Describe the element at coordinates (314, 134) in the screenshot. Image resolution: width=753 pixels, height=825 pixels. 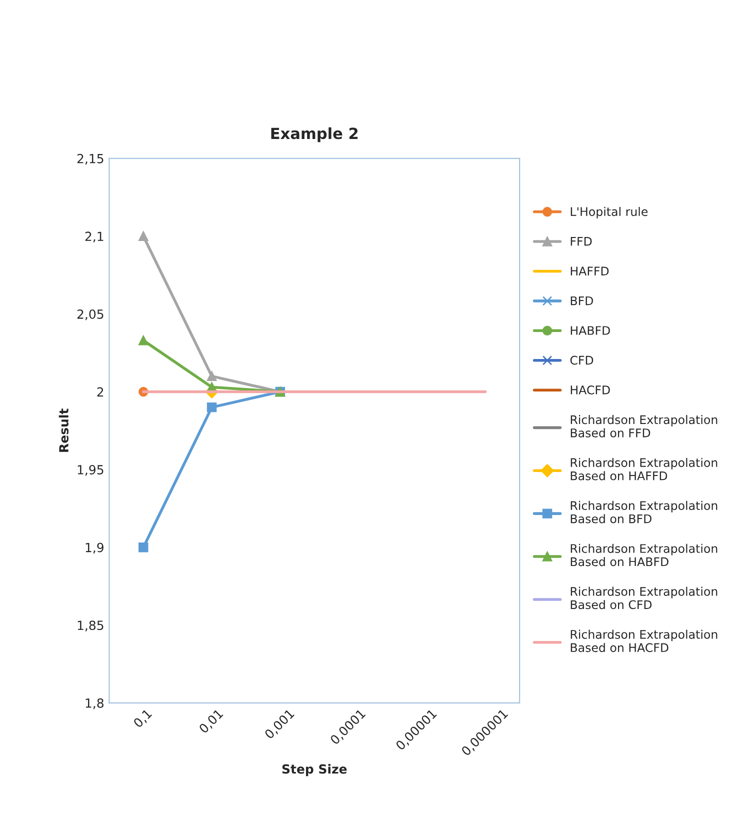
I see `chart-title: Example 2` at that location.